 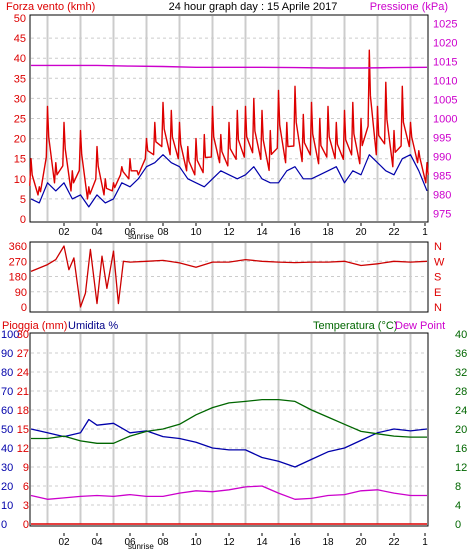 I want to click on wind-pressure-xtick-label: 10, so click(x=196, y=232).